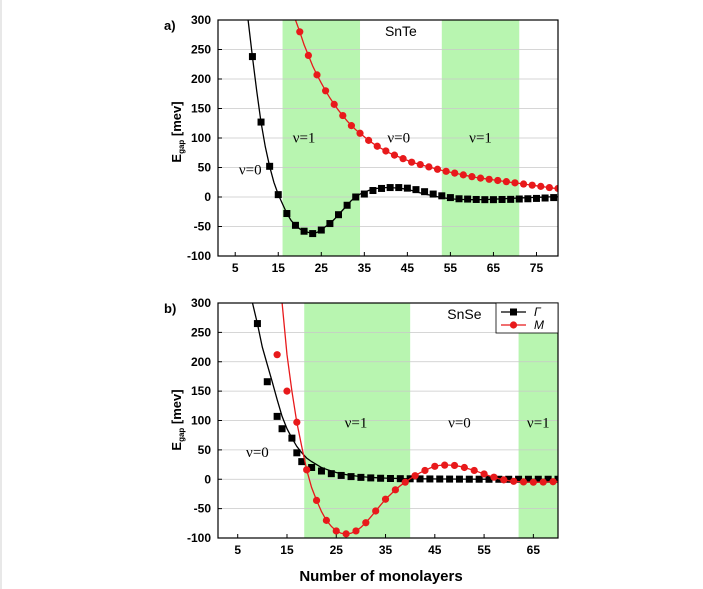  What do you see at coordinates (176, 120) in the screenshot?
I see `ylabel-unit-a: [mev]` at bounding box center [176, 120].